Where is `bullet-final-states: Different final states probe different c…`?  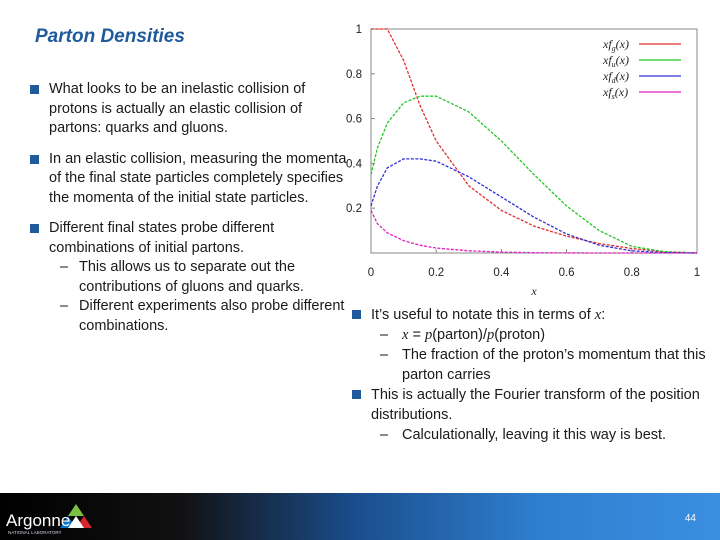
bullet-final-states: Different final states probe different c… is located at coordinates (190, 238).